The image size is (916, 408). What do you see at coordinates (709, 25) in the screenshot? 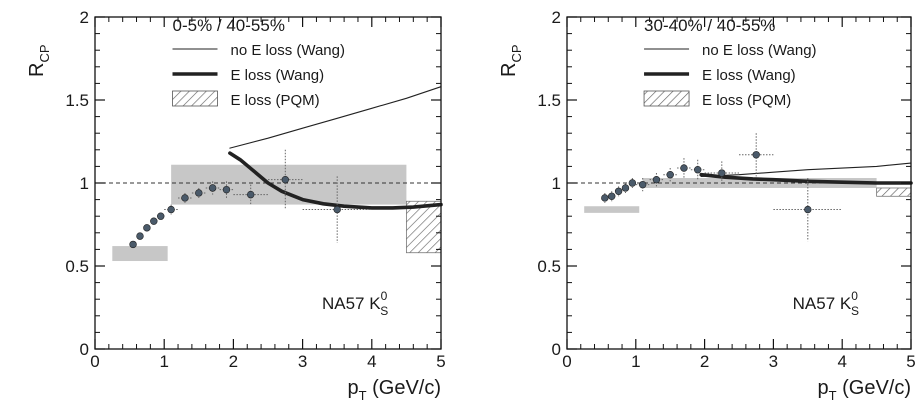
I see `chart-title: 30-40% / 40-55%` at bounding box center [709, 25].